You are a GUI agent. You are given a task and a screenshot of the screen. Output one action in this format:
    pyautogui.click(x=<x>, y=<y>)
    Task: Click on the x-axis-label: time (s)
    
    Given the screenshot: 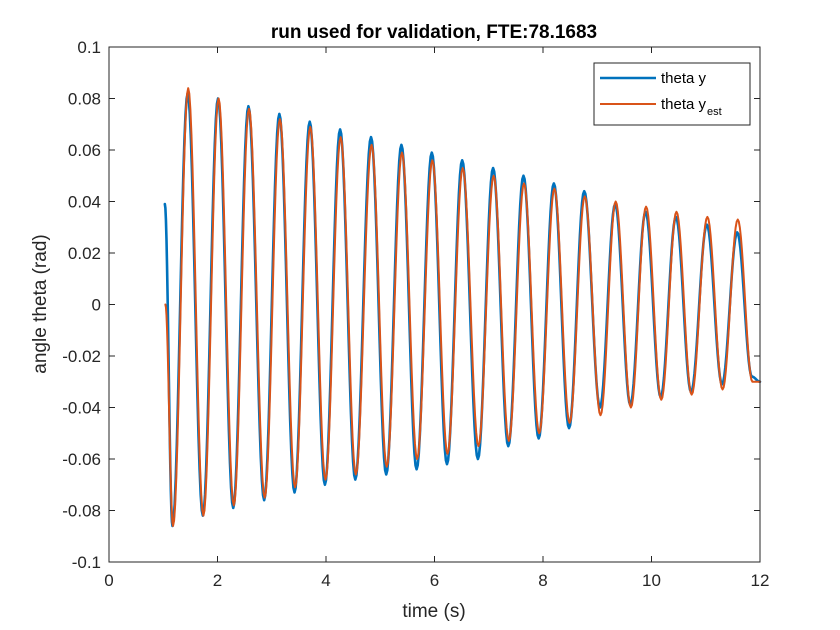 What is the action you would take?
    pyautogui.click(x=433, y=611)
    